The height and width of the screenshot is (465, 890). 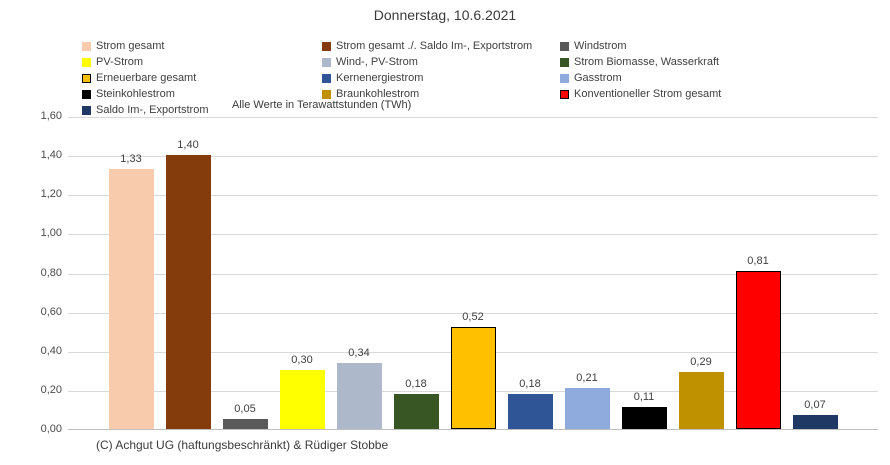 I want to click on legend-swatch-strom-biomasse-wasserkraft, so click(x=564, y=62).